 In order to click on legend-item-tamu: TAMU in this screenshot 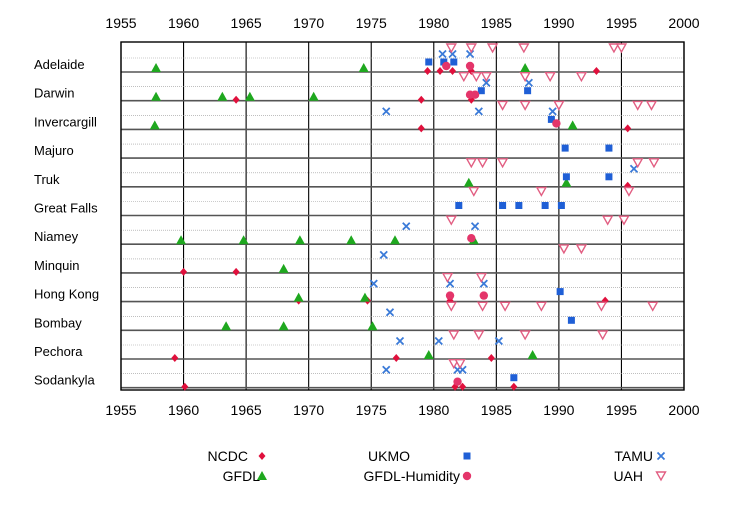, I will do `click(640, 456)`.